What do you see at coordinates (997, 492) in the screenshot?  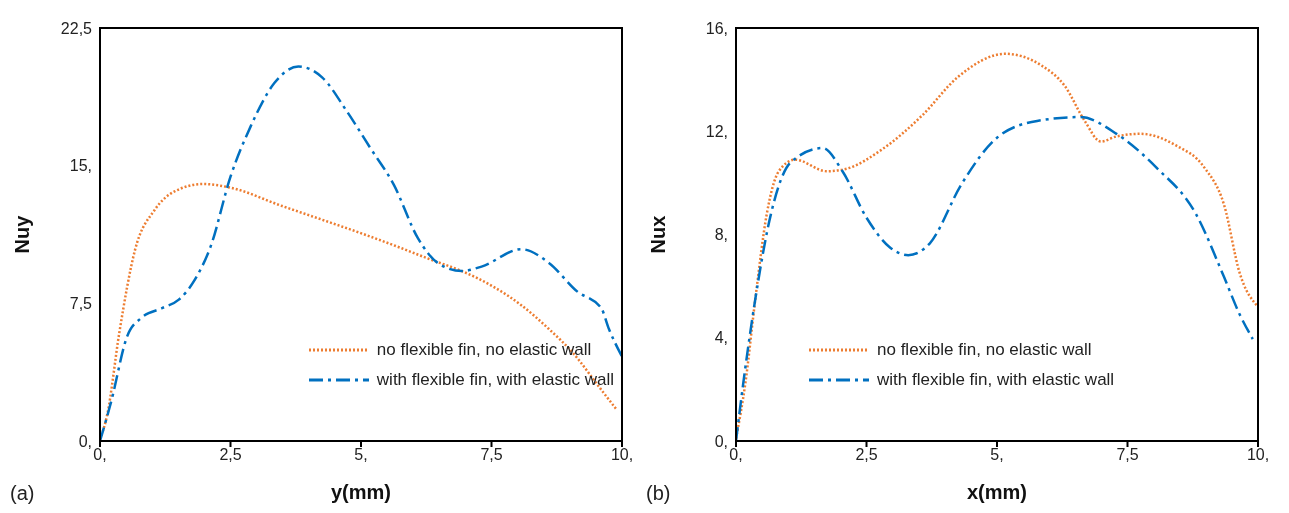 I see `x-axis-title: x(mm)` at bounding box center [997, 492].